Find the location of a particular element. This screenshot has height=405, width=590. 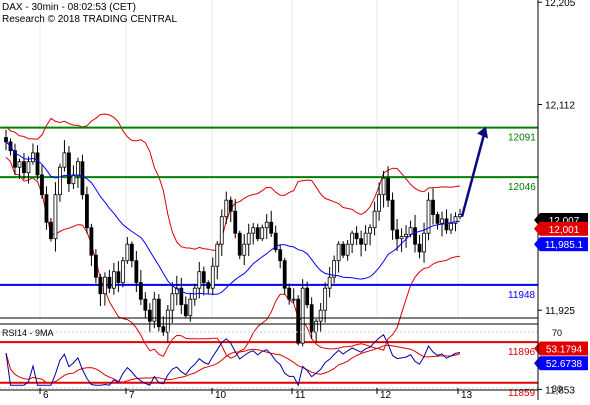

price-tick-label: 11,925 is located at coordinates (560, 311).